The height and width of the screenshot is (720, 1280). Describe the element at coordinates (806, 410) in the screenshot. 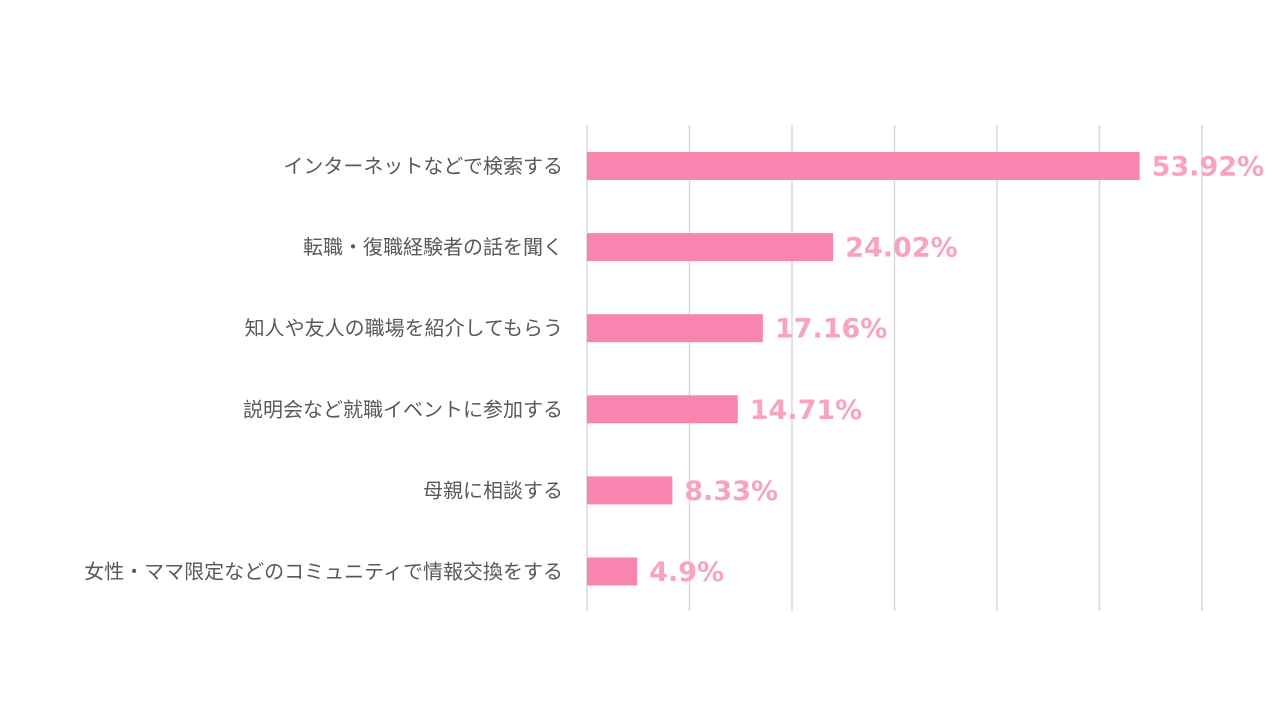

I see `data-label: 14.71%` at that location.